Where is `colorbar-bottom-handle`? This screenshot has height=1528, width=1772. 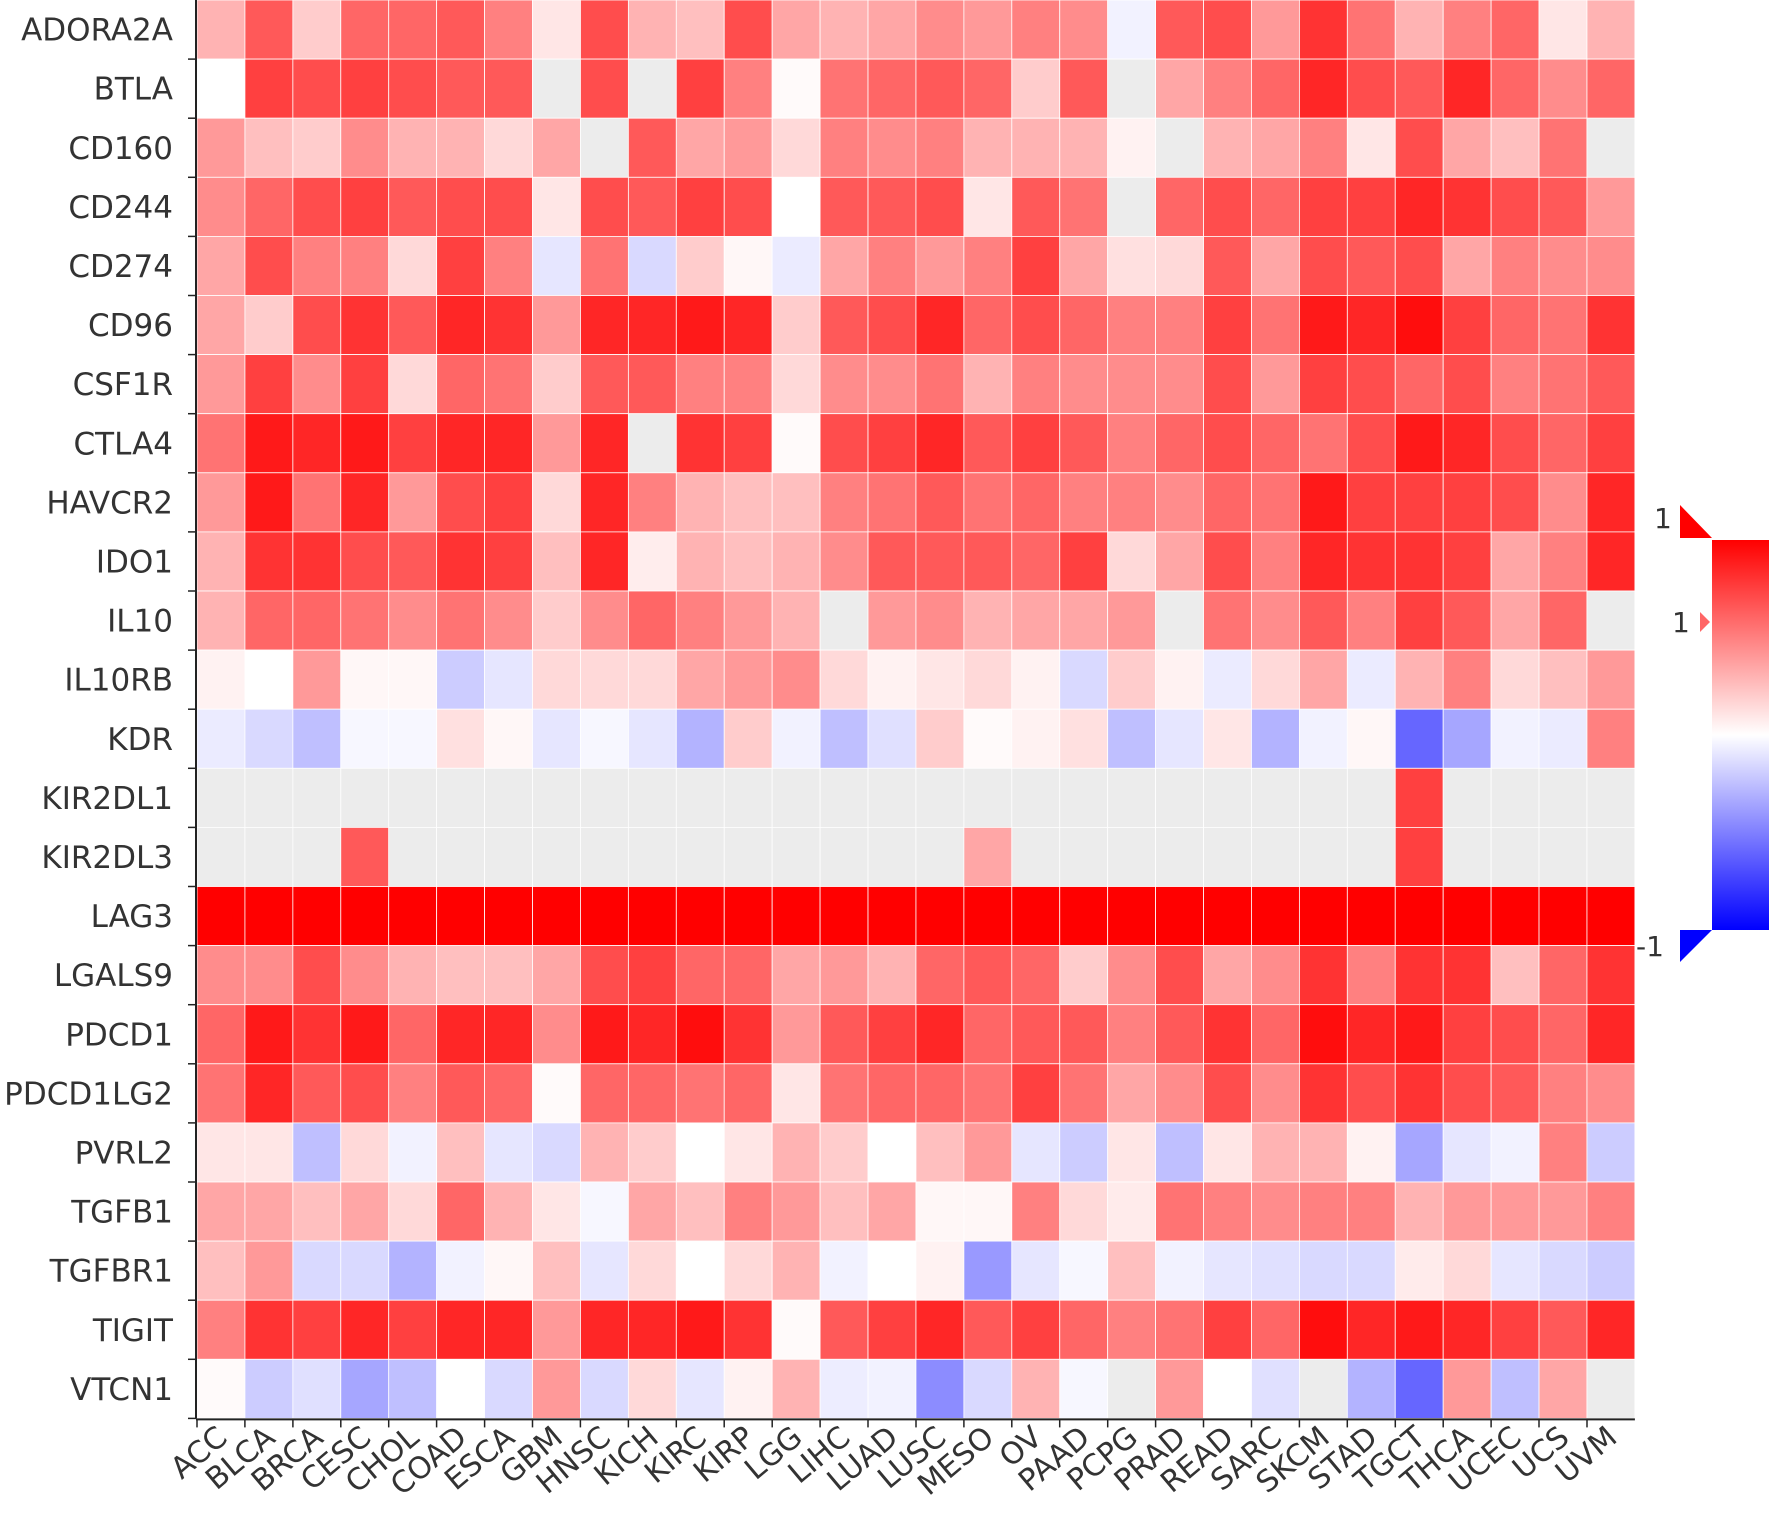
colorbar-bottom-handle is located at coordinates (1696, 946).